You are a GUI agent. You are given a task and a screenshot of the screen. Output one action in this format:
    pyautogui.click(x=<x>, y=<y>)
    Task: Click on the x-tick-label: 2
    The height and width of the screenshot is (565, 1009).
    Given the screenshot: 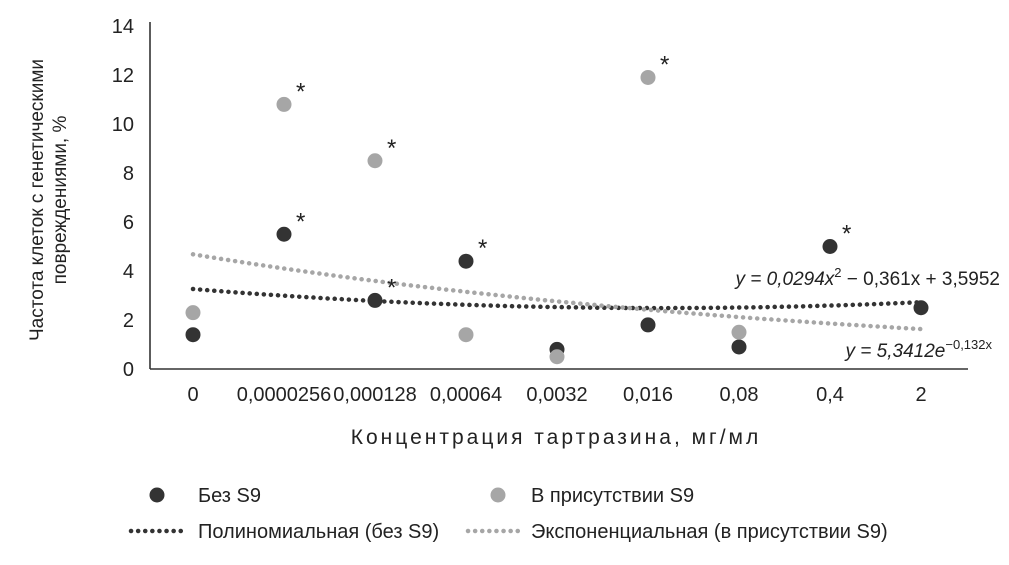 What is the action you would take?
    pyautogui.click(x=920, y=395)
    